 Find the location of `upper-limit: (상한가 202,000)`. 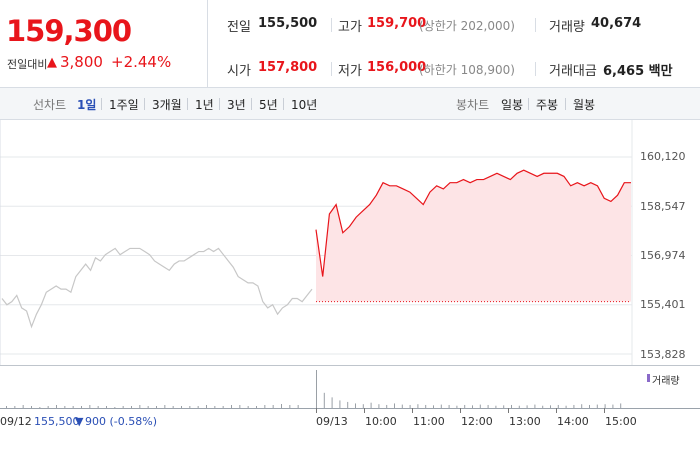

upper-limit: (상한가 202,000) is located at coordinates (467, 26).